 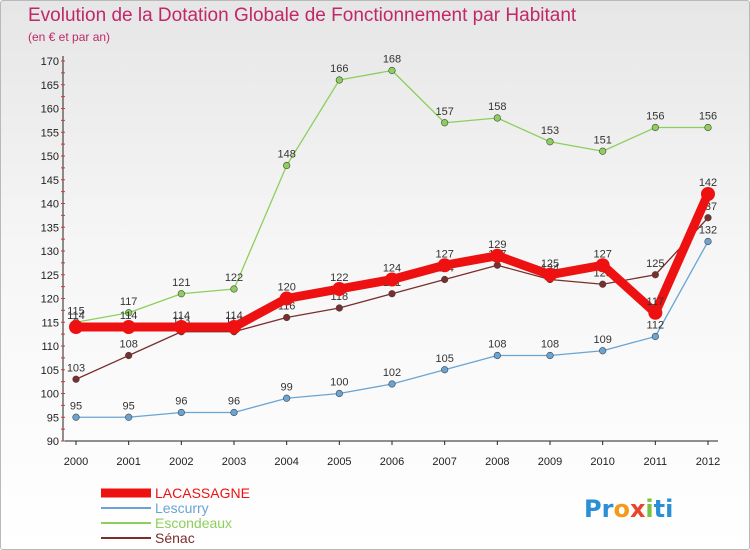 I want to click on x-tick-label: 2005, so click(x=339, y=462).